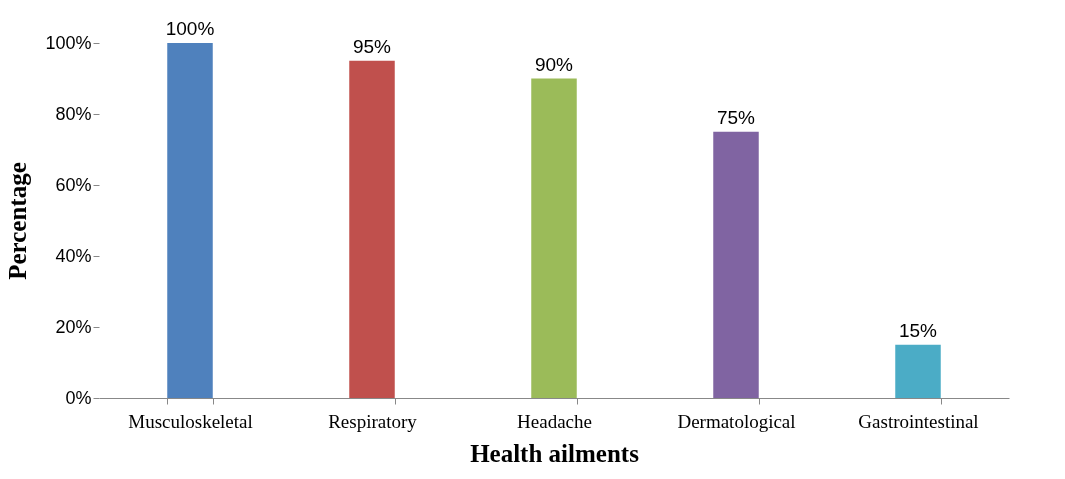 This screenshot has width=1065, height=479. What do you see at coordinates (555, 453) in the screenshot?
I see `x-axis-title: Health ailments` at bounding box center [555, 453].